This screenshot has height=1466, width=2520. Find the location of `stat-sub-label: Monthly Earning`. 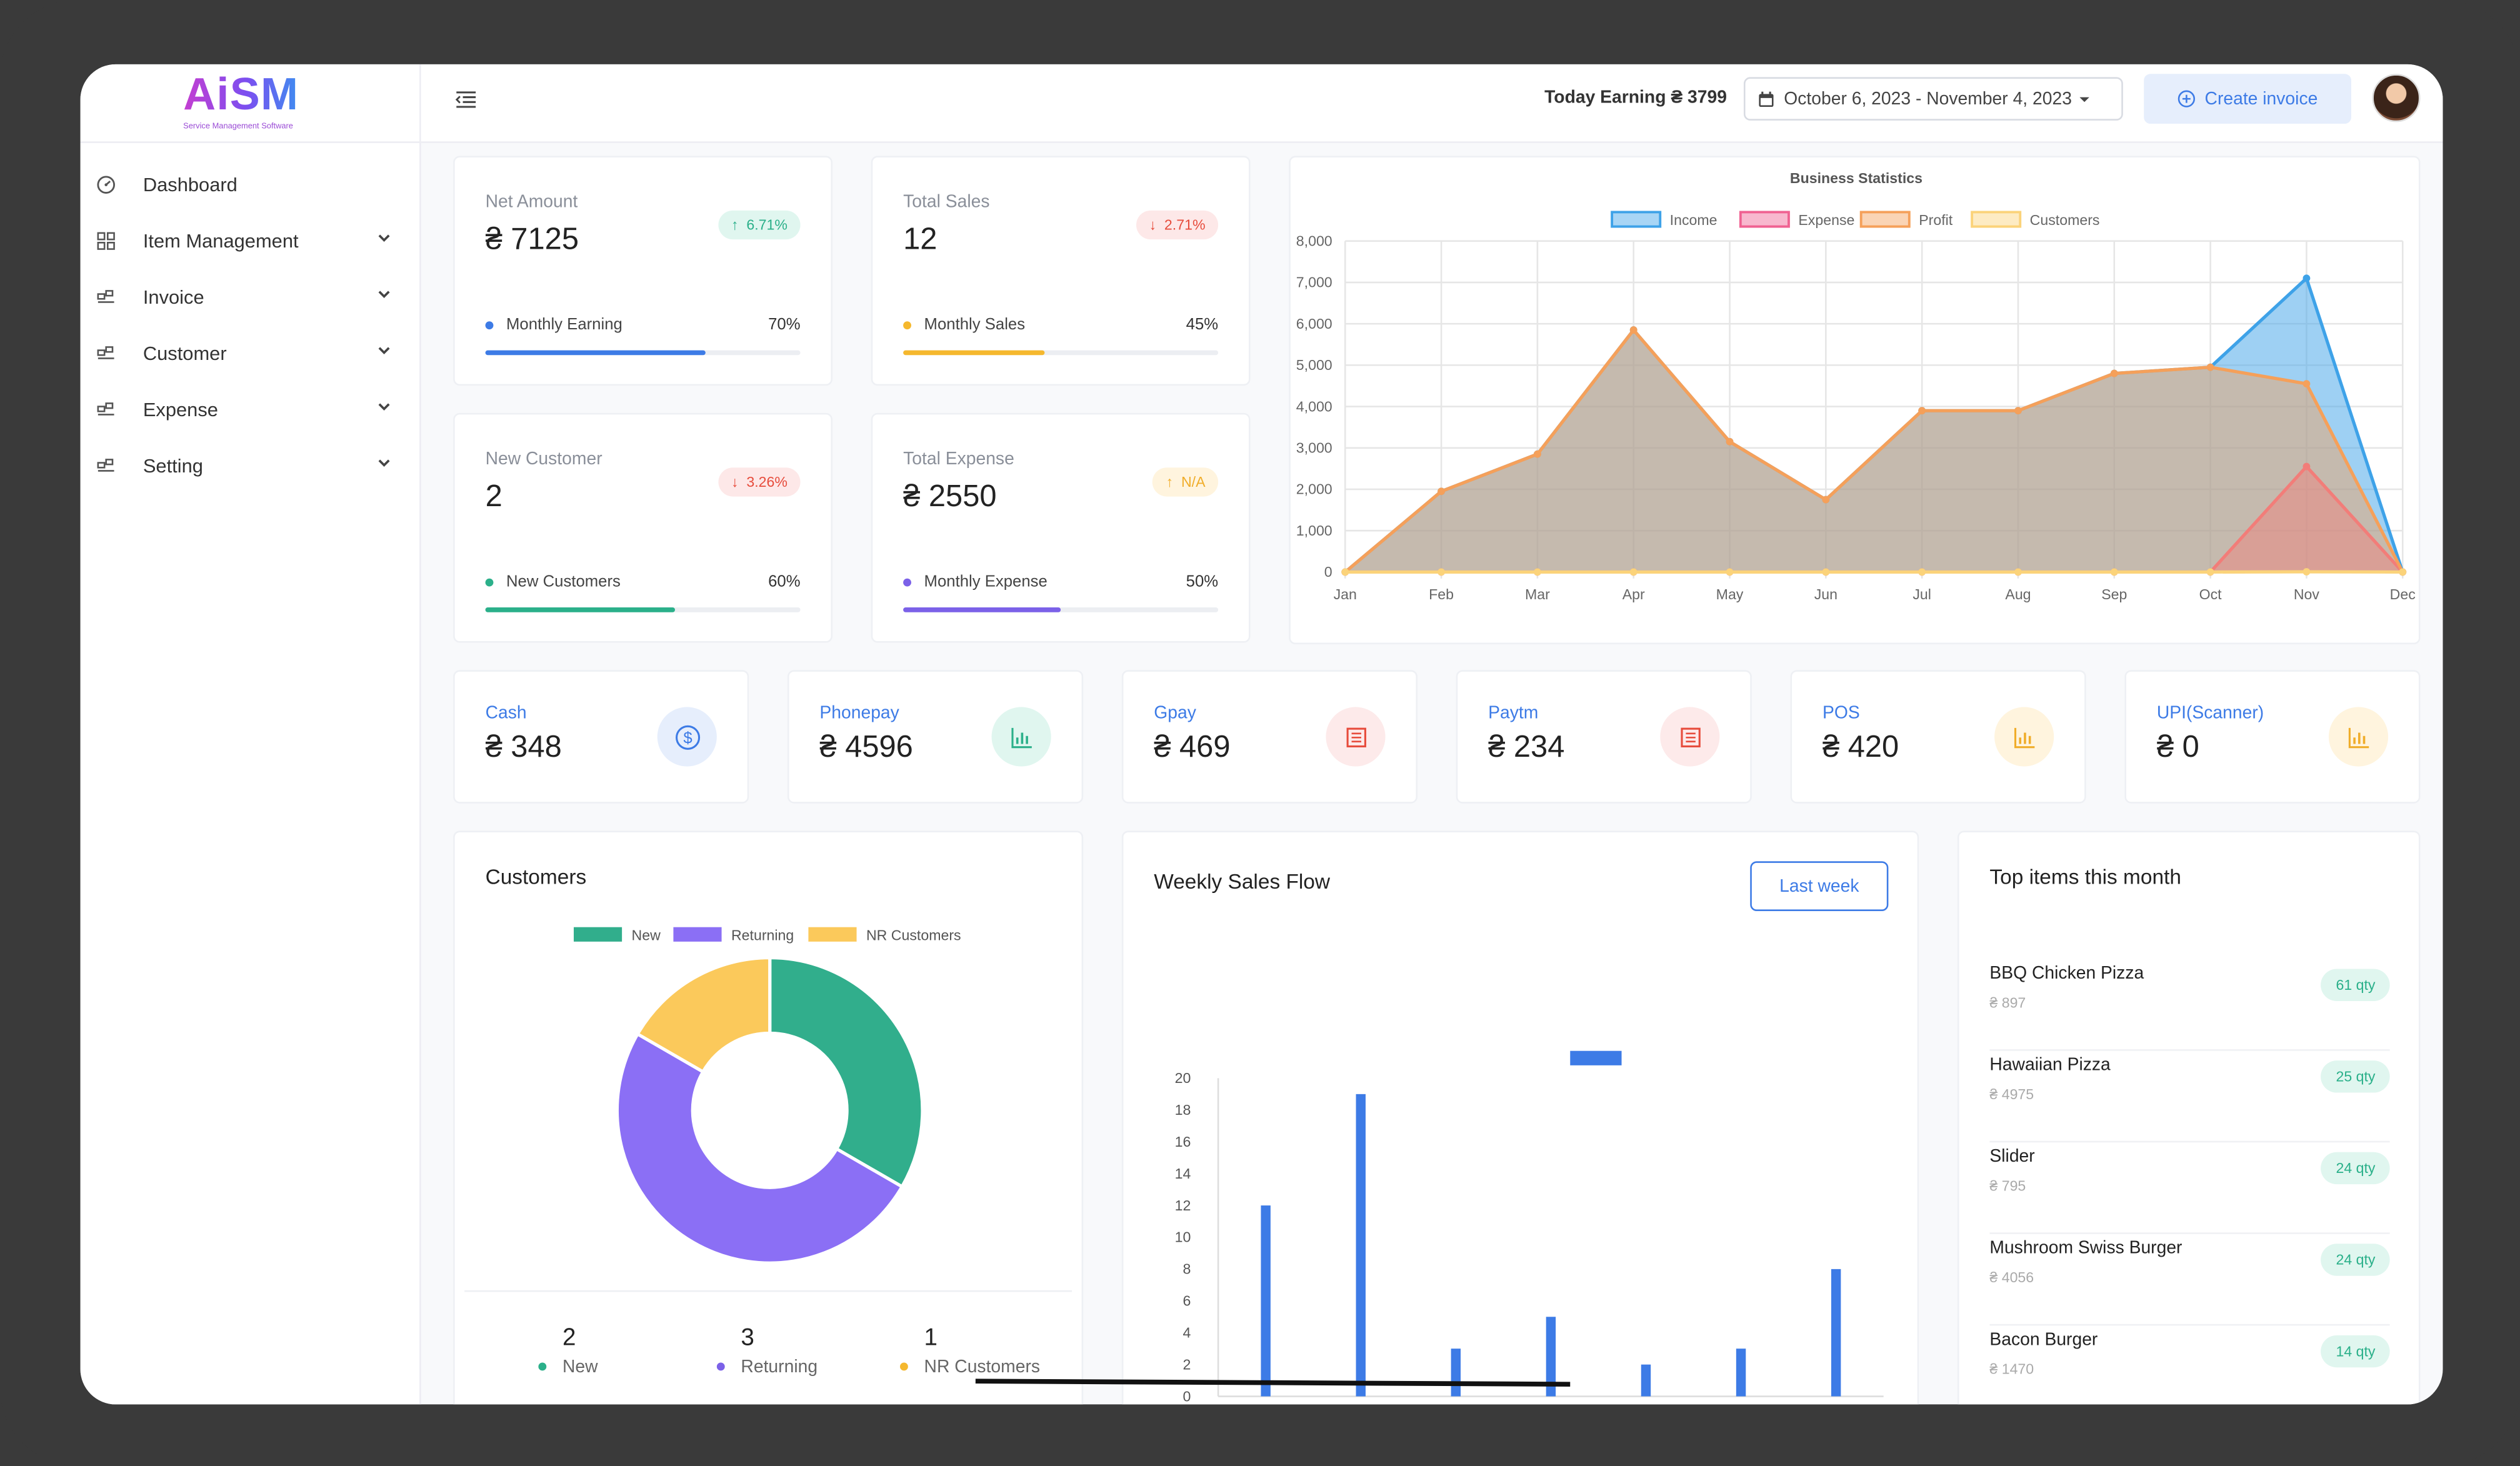

stat-sub-label: Monthly Earning is located at coordinates (564, 325).